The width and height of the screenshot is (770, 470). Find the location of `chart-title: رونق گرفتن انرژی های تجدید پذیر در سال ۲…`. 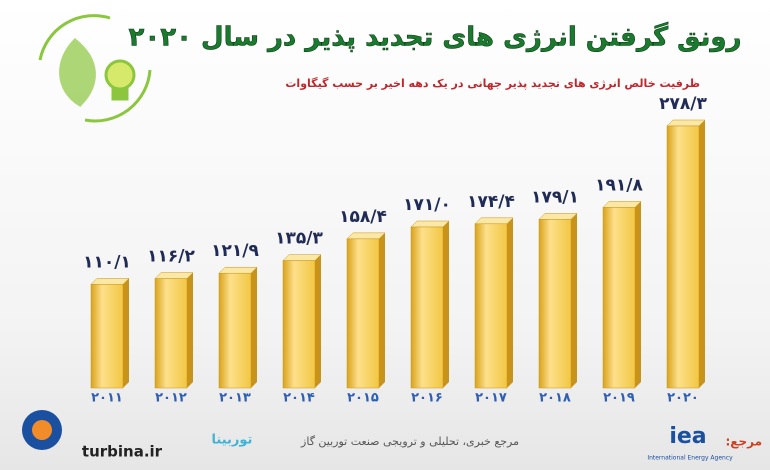

chart-title: رونق گرفتن انرژی های تجدید پذیر در سال ۲… is located at coordinates (434, 37).